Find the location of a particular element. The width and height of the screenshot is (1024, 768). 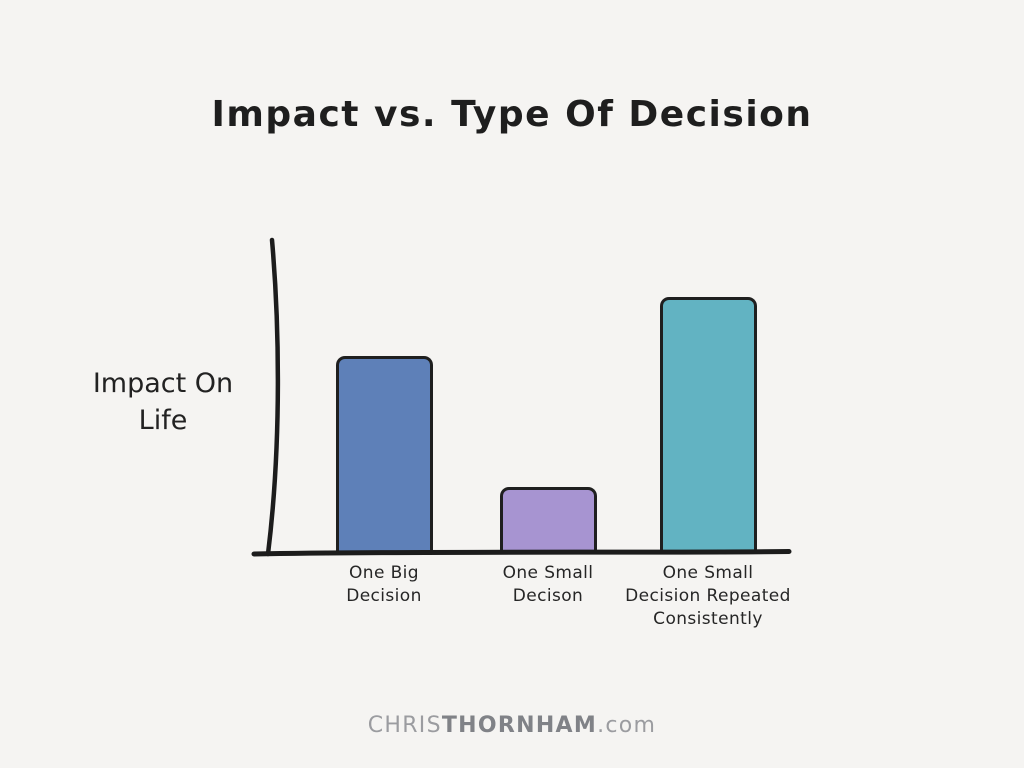

x-label-line: Decision is located at coordinates (384, 596).